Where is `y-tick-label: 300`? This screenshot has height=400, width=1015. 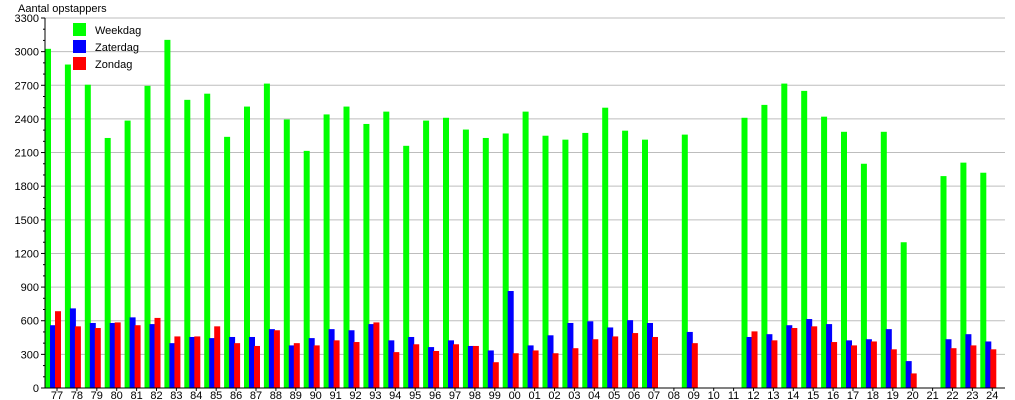 y-tick-label: 300 is located at coordinates (30, 355).